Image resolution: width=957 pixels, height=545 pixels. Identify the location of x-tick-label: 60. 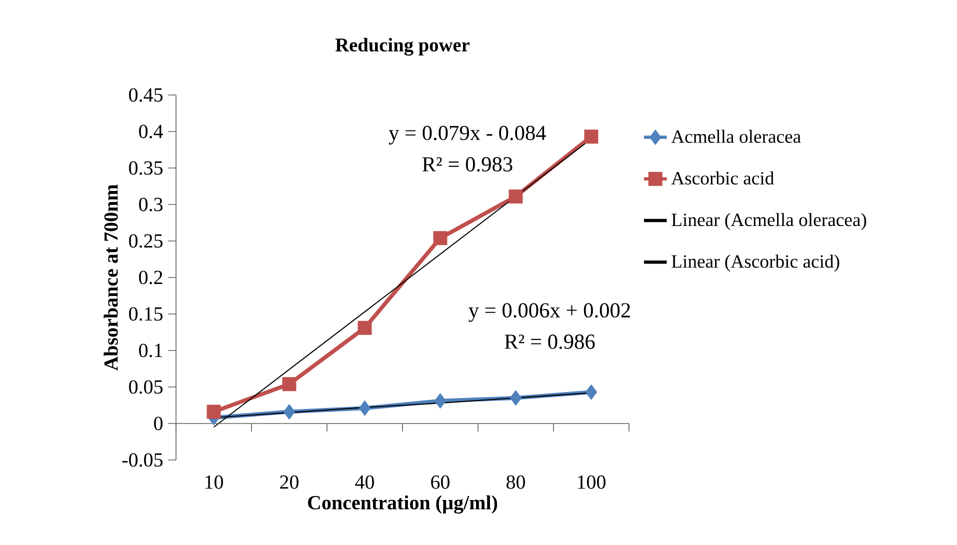
(440, 482).